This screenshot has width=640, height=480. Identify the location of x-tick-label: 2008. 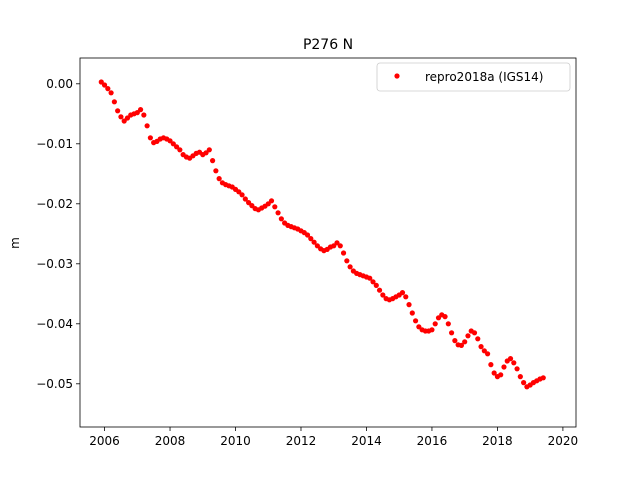
(170, 441).